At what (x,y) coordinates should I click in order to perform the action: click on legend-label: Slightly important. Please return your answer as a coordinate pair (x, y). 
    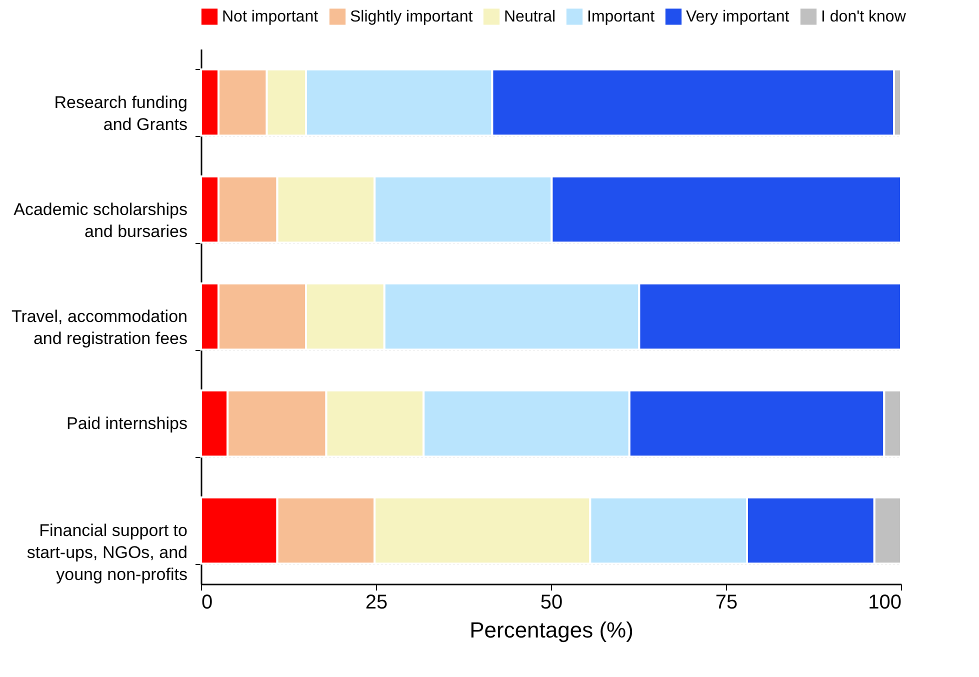
    Looking at the image, I should click on (412, 17).